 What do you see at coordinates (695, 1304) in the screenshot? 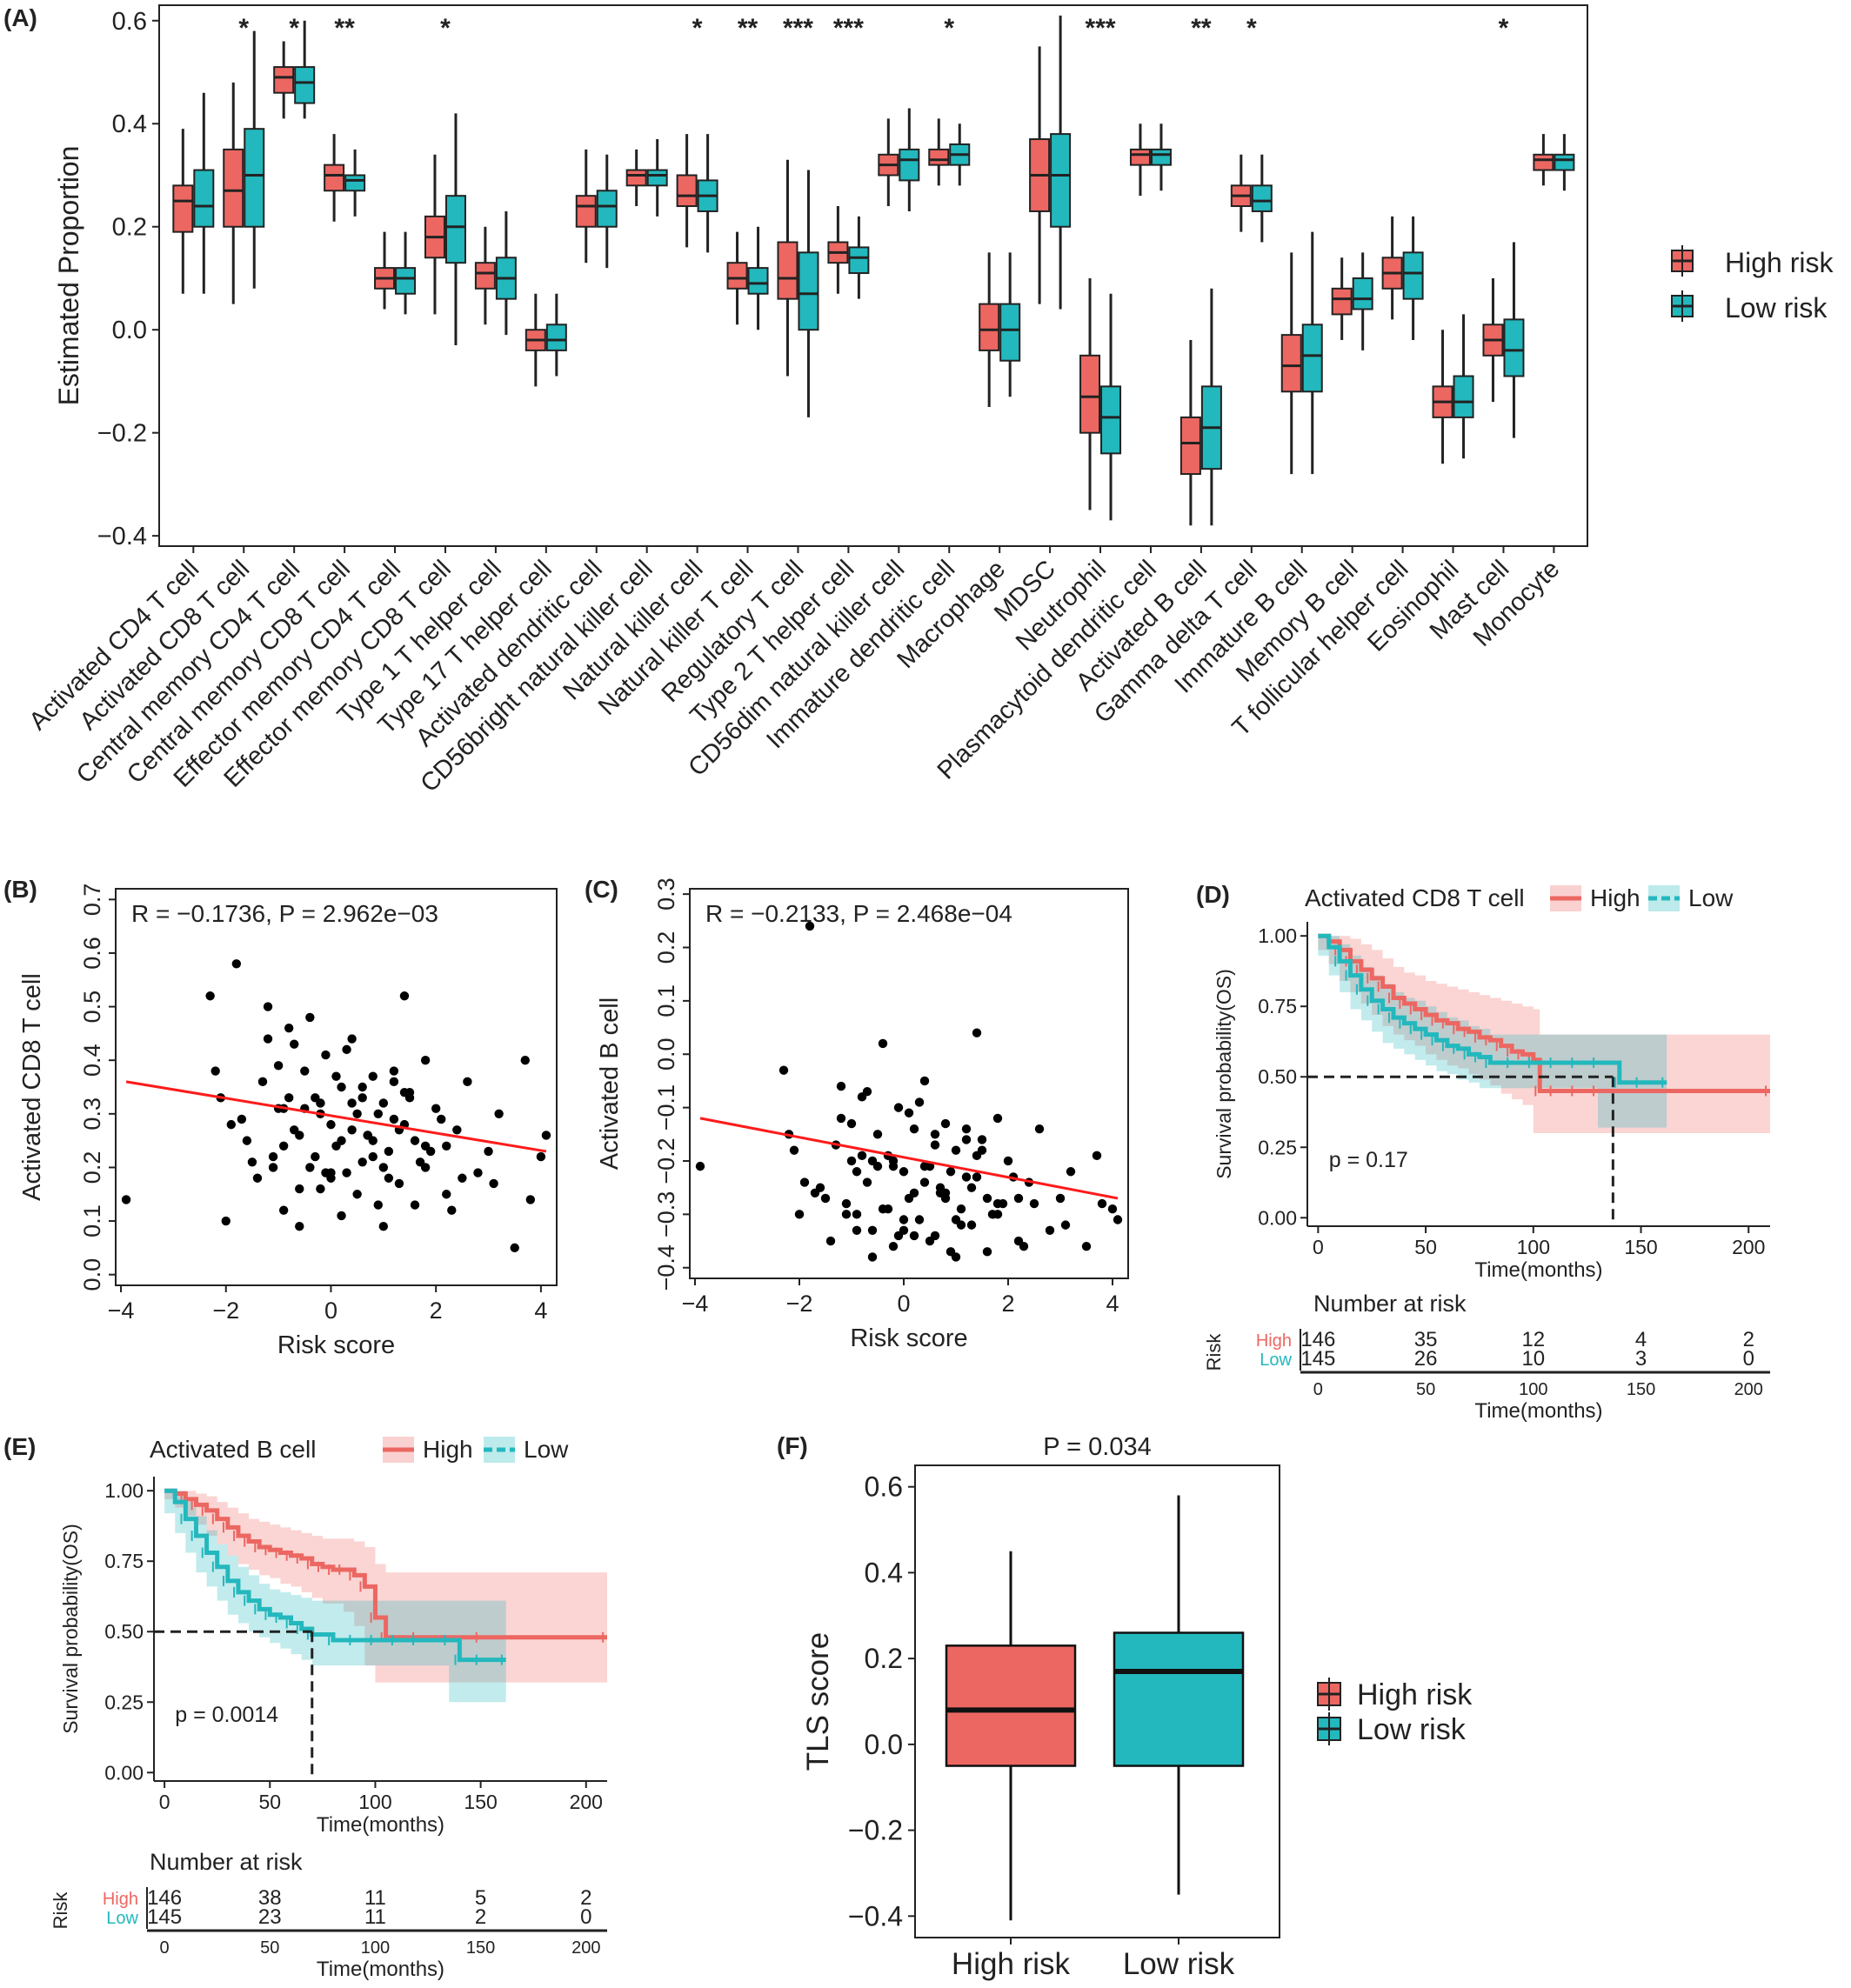
I see `x-tick-label: −4` at bounding box center [695, 1304].